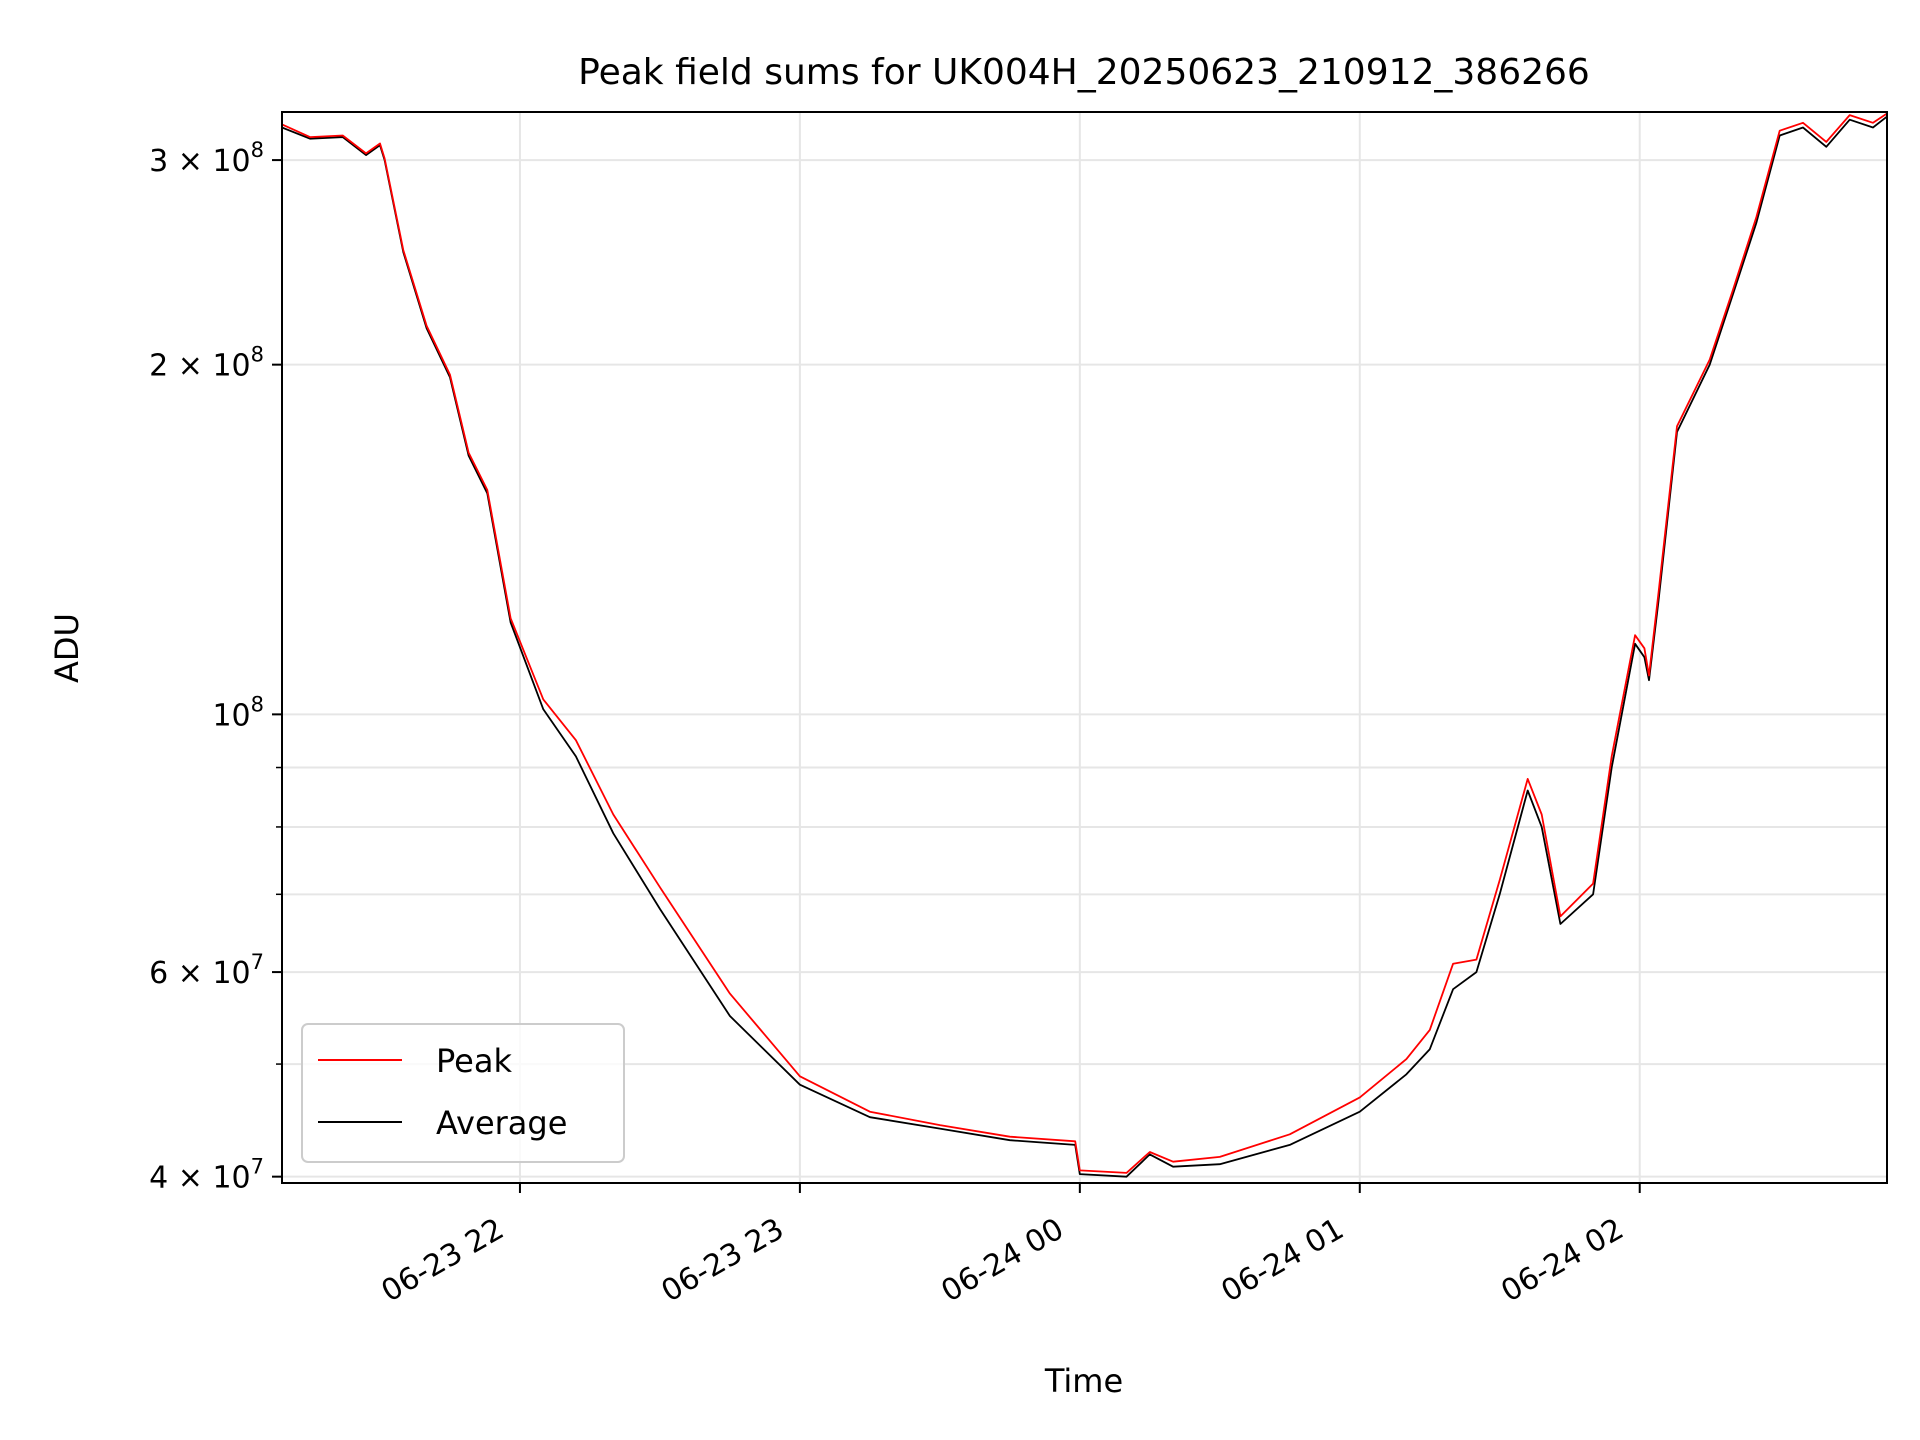 This screenshot has width=1920, height=1440. I want to click on y-tick-label: 108, so click(238, 712).